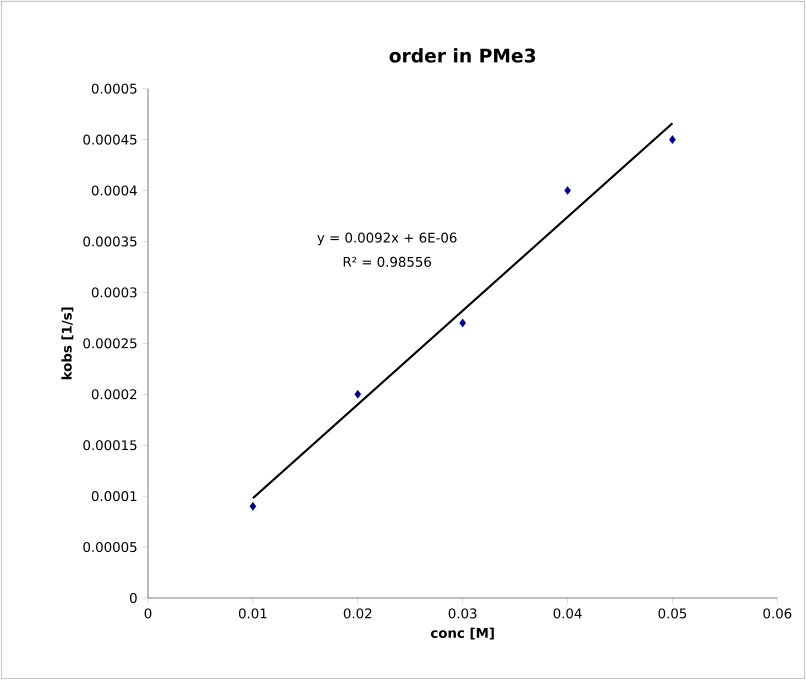 The image size is (806, 680). Describe the element at coordinates (109, 445) in the screenshot. I see `y-tick-label: 0.00015` at that location.